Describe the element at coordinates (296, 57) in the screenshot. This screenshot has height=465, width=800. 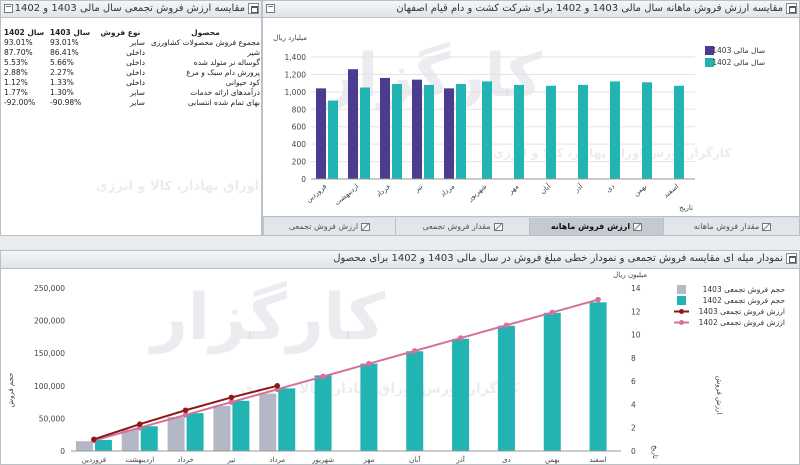
I see `y-tick-label: 1,400` at that location.